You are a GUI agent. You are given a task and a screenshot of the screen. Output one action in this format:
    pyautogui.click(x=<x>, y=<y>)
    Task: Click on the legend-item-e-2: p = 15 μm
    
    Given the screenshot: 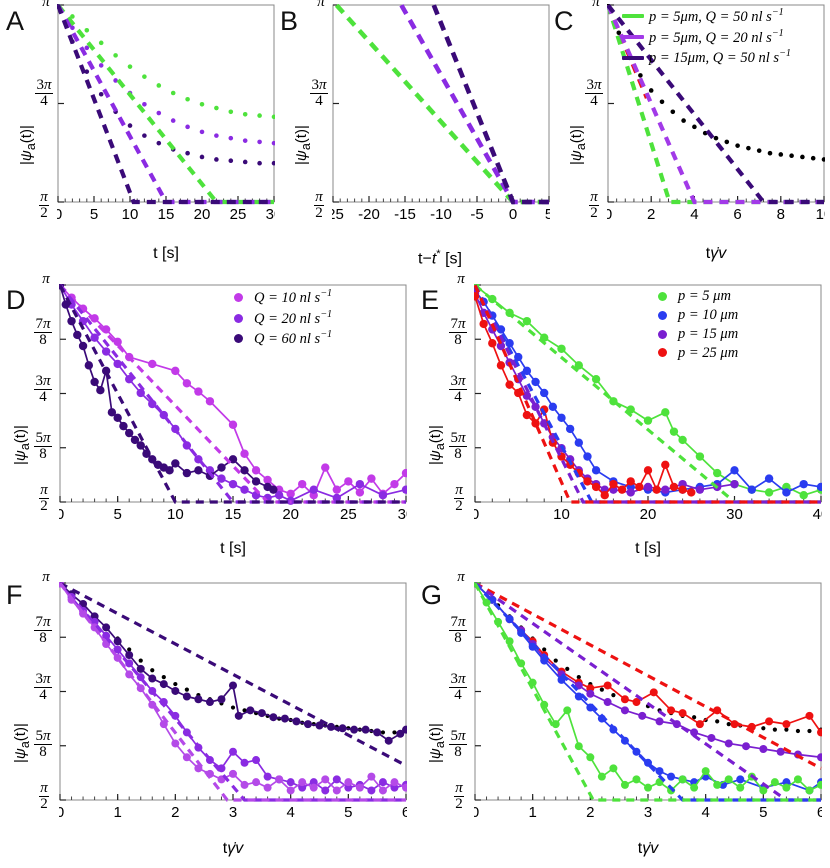 What is the action you would take?
    pyautogui.click(x=695, y=334)
    